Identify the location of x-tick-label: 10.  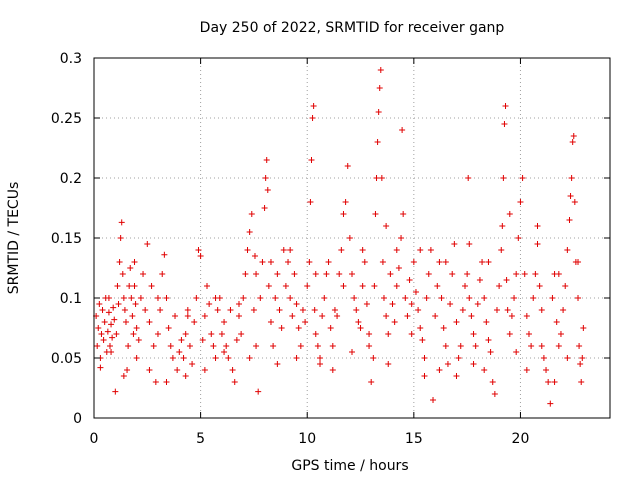
(307, 439).